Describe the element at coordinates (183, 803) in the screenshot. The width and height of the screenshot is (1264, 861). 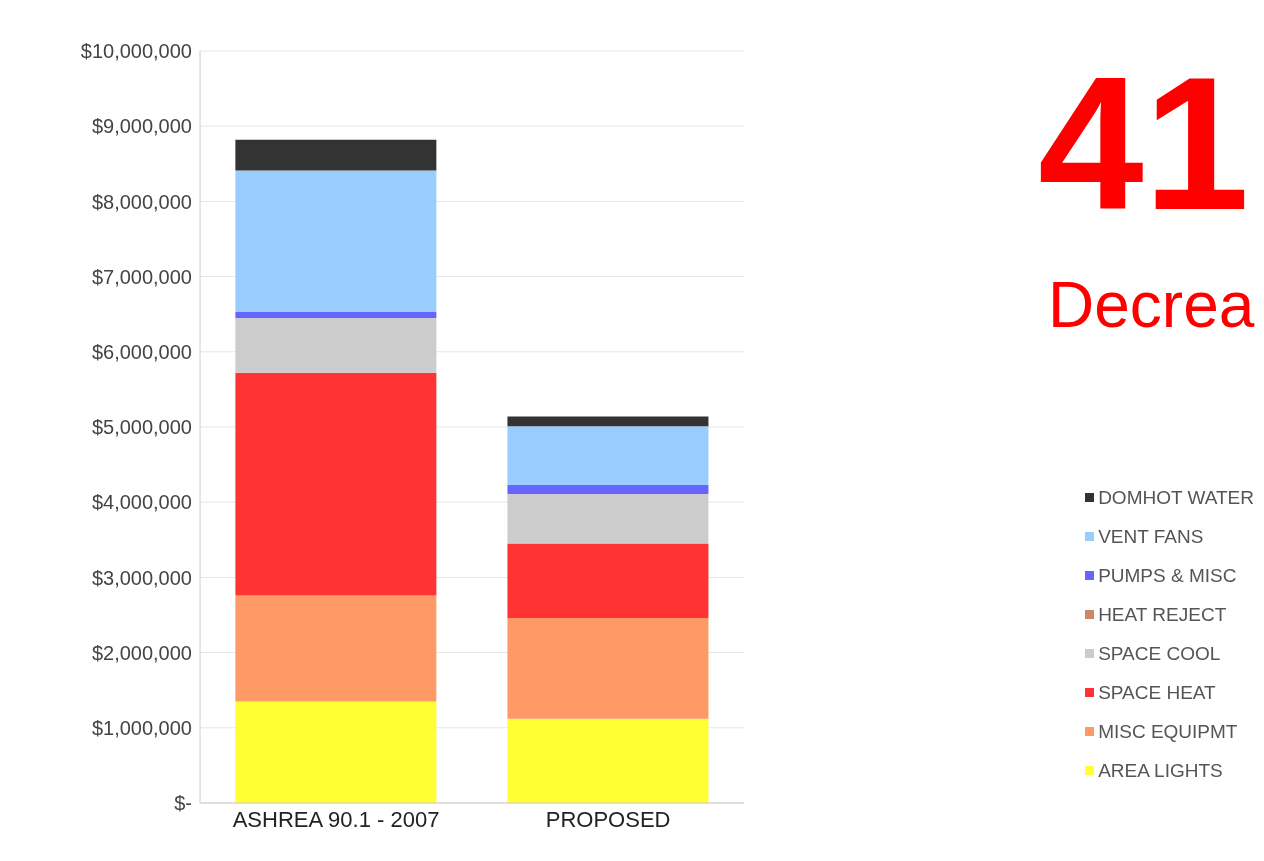
I see `y-tick-label: $-` at that location.